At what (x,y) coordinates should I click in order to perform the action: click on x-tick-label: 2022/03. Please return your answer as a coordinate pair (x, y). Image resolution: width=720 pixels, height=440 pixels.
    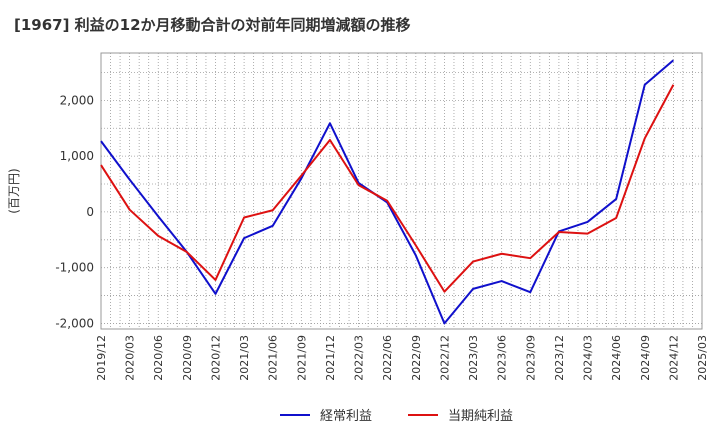
    Looking at the image, I should click on (359, 358).